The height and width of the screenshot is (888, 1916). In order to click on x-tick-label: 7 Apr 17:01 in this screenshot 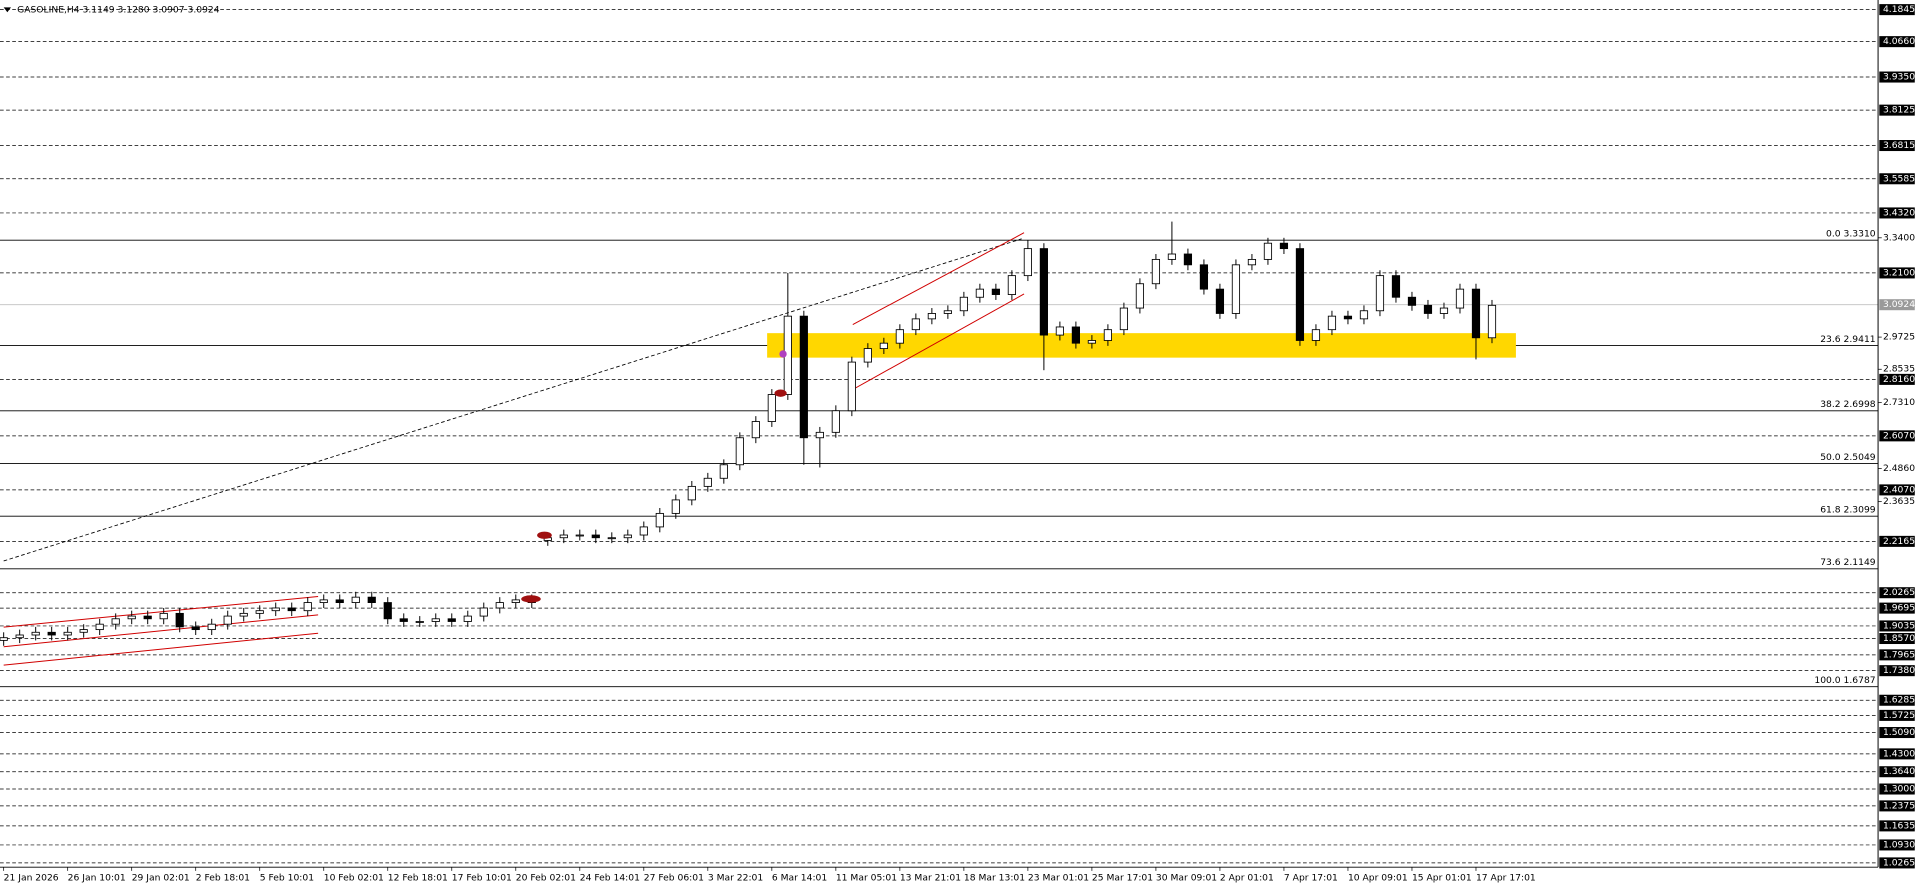, I will do `click(1311, 878)`.